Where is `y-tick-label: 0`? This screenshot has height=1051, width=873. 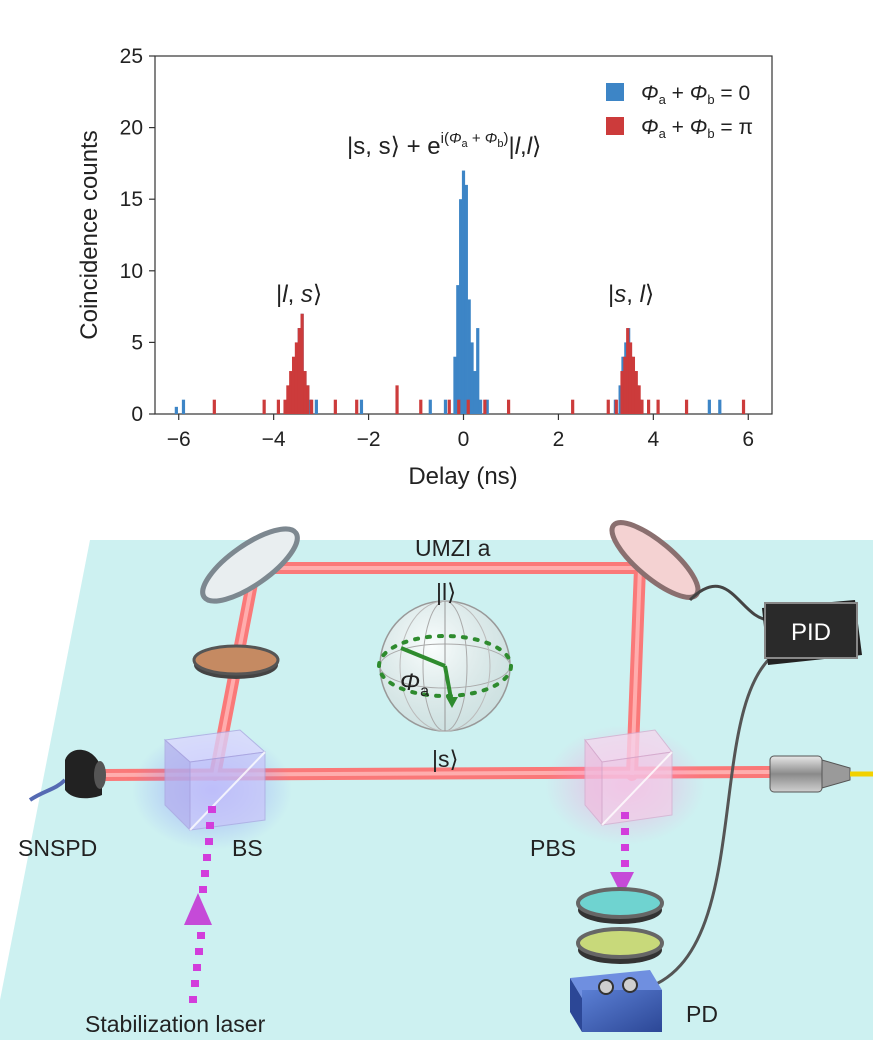
y-tick-label: 0 is located at coordinates (137, 414).